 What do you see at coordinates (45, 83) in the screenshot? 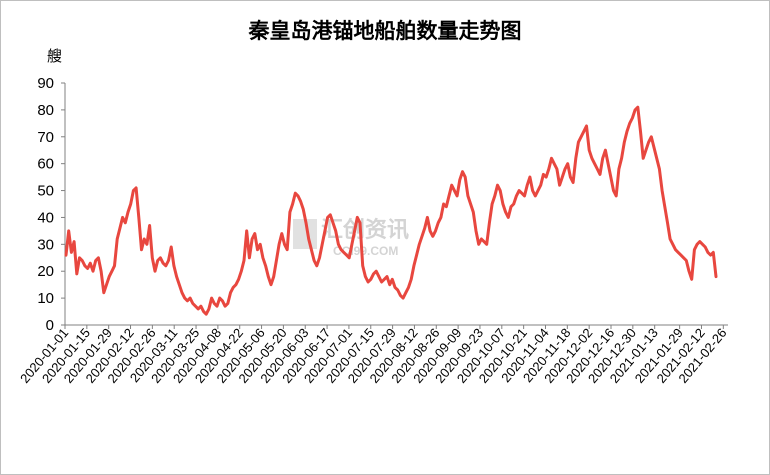
I see `y-tick-label: 90` at bounding box center [45, 83].